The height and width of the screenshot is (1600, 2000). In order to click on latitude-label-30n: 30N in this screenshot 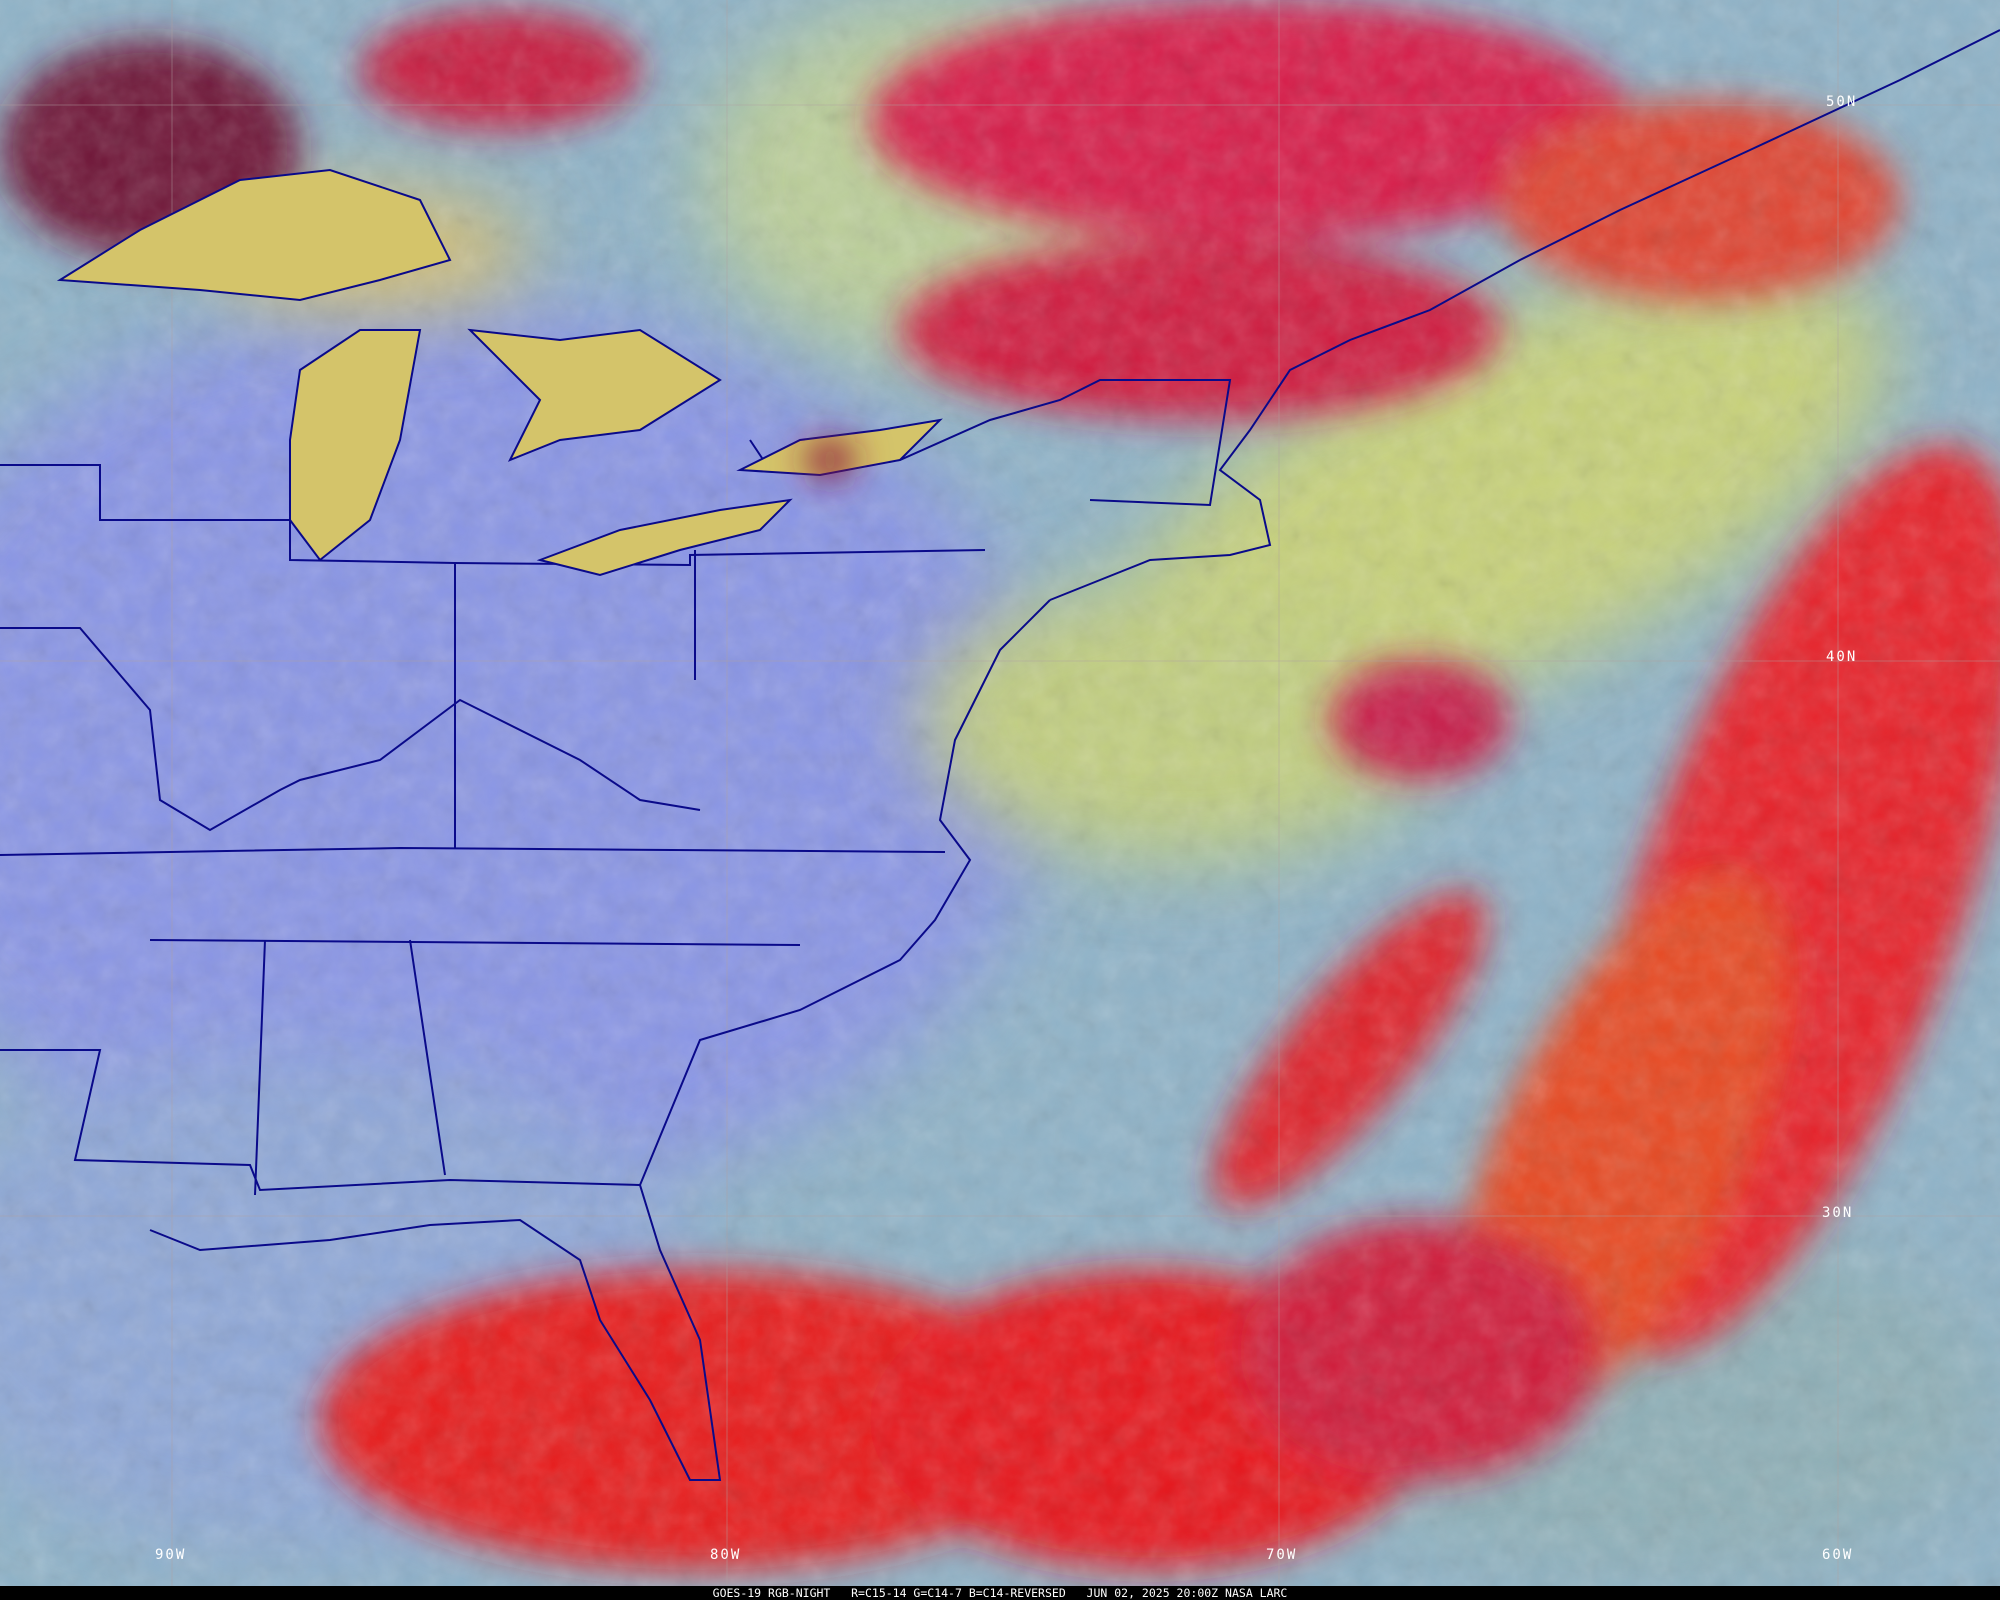, I will do `click(1838, 1213)`.